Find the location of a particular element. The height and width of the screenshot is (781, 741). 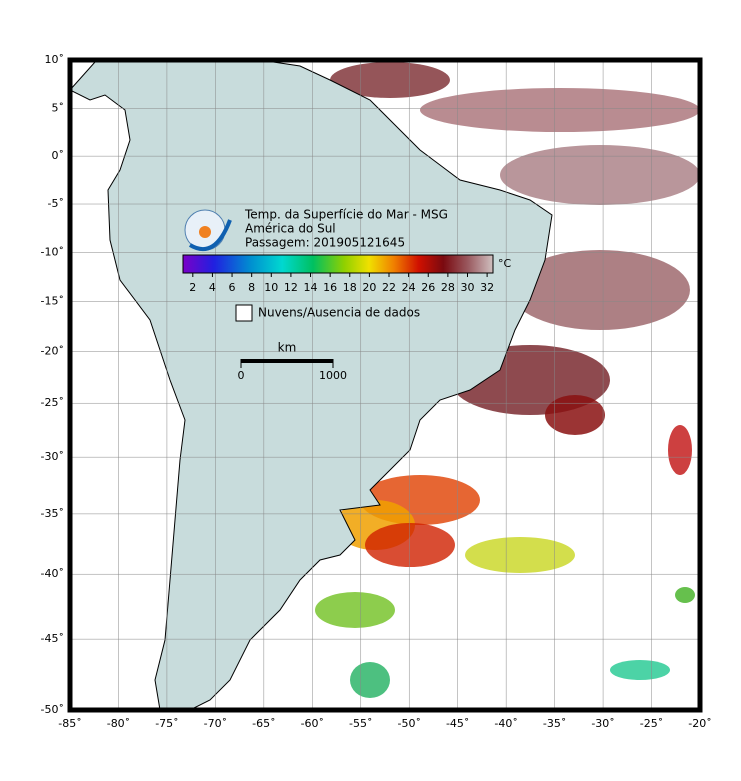

colorbar: °C 2 4 6 8 10 12 14 16 18 20 22 24 26 28 30 32 is located at coordinates (347, 274).